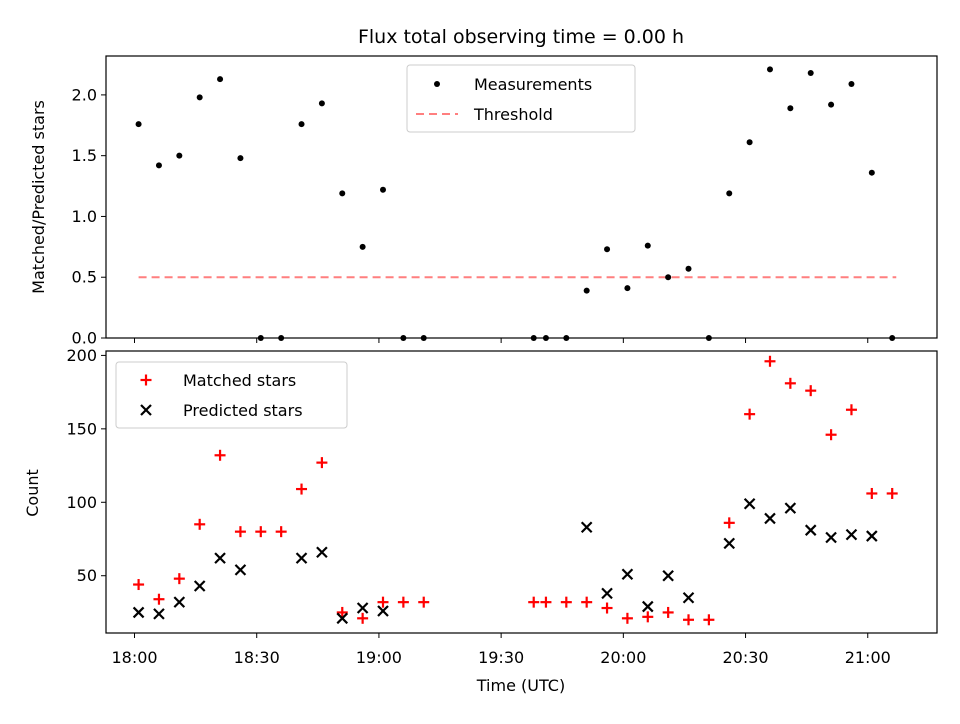 The width and height of the screenshot is (960, 724). I want to click on top-legend: Measurements Threshold, so click(521, 98).